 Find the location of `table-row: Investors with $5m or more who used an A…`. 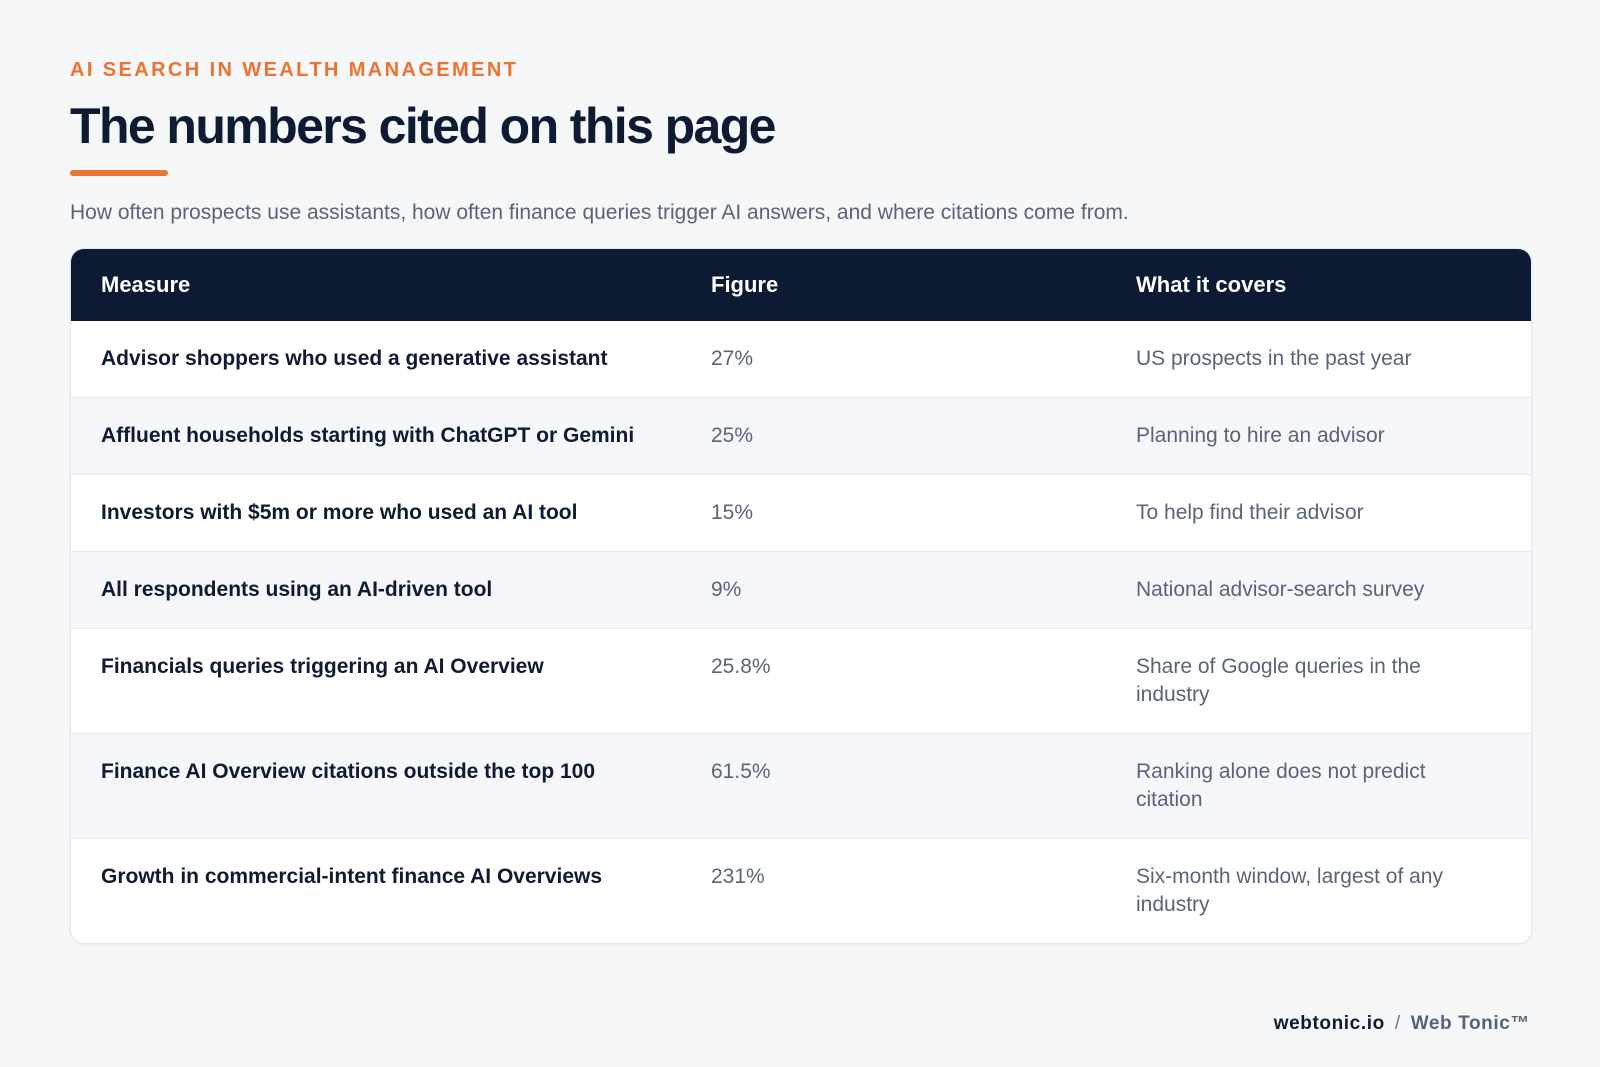

table-row: Investors with $5m or more who used an A… is located at coordinates (801, 513).